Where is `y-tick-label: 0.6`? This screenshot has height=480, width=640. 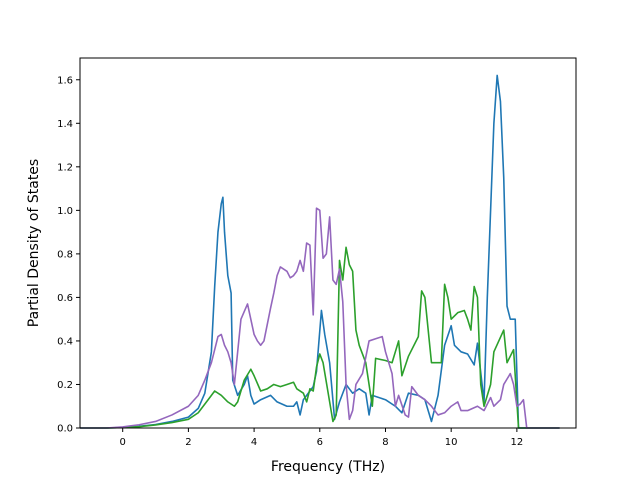
y-tick-label: 0.6 is located at coordinates (65, 298).